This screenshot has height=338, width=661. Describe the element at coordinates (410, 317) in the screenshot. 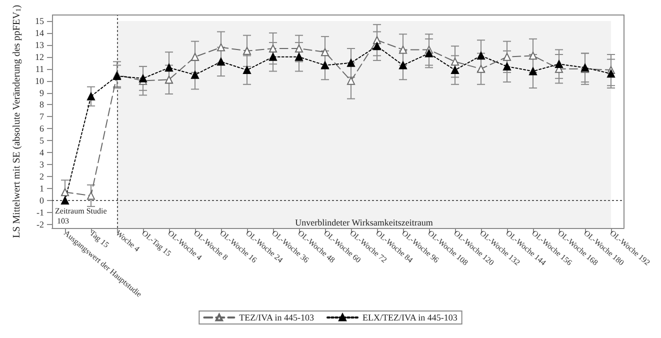

I see `legend-label: ELX/TEZ/IVA in 445-103` at that location.